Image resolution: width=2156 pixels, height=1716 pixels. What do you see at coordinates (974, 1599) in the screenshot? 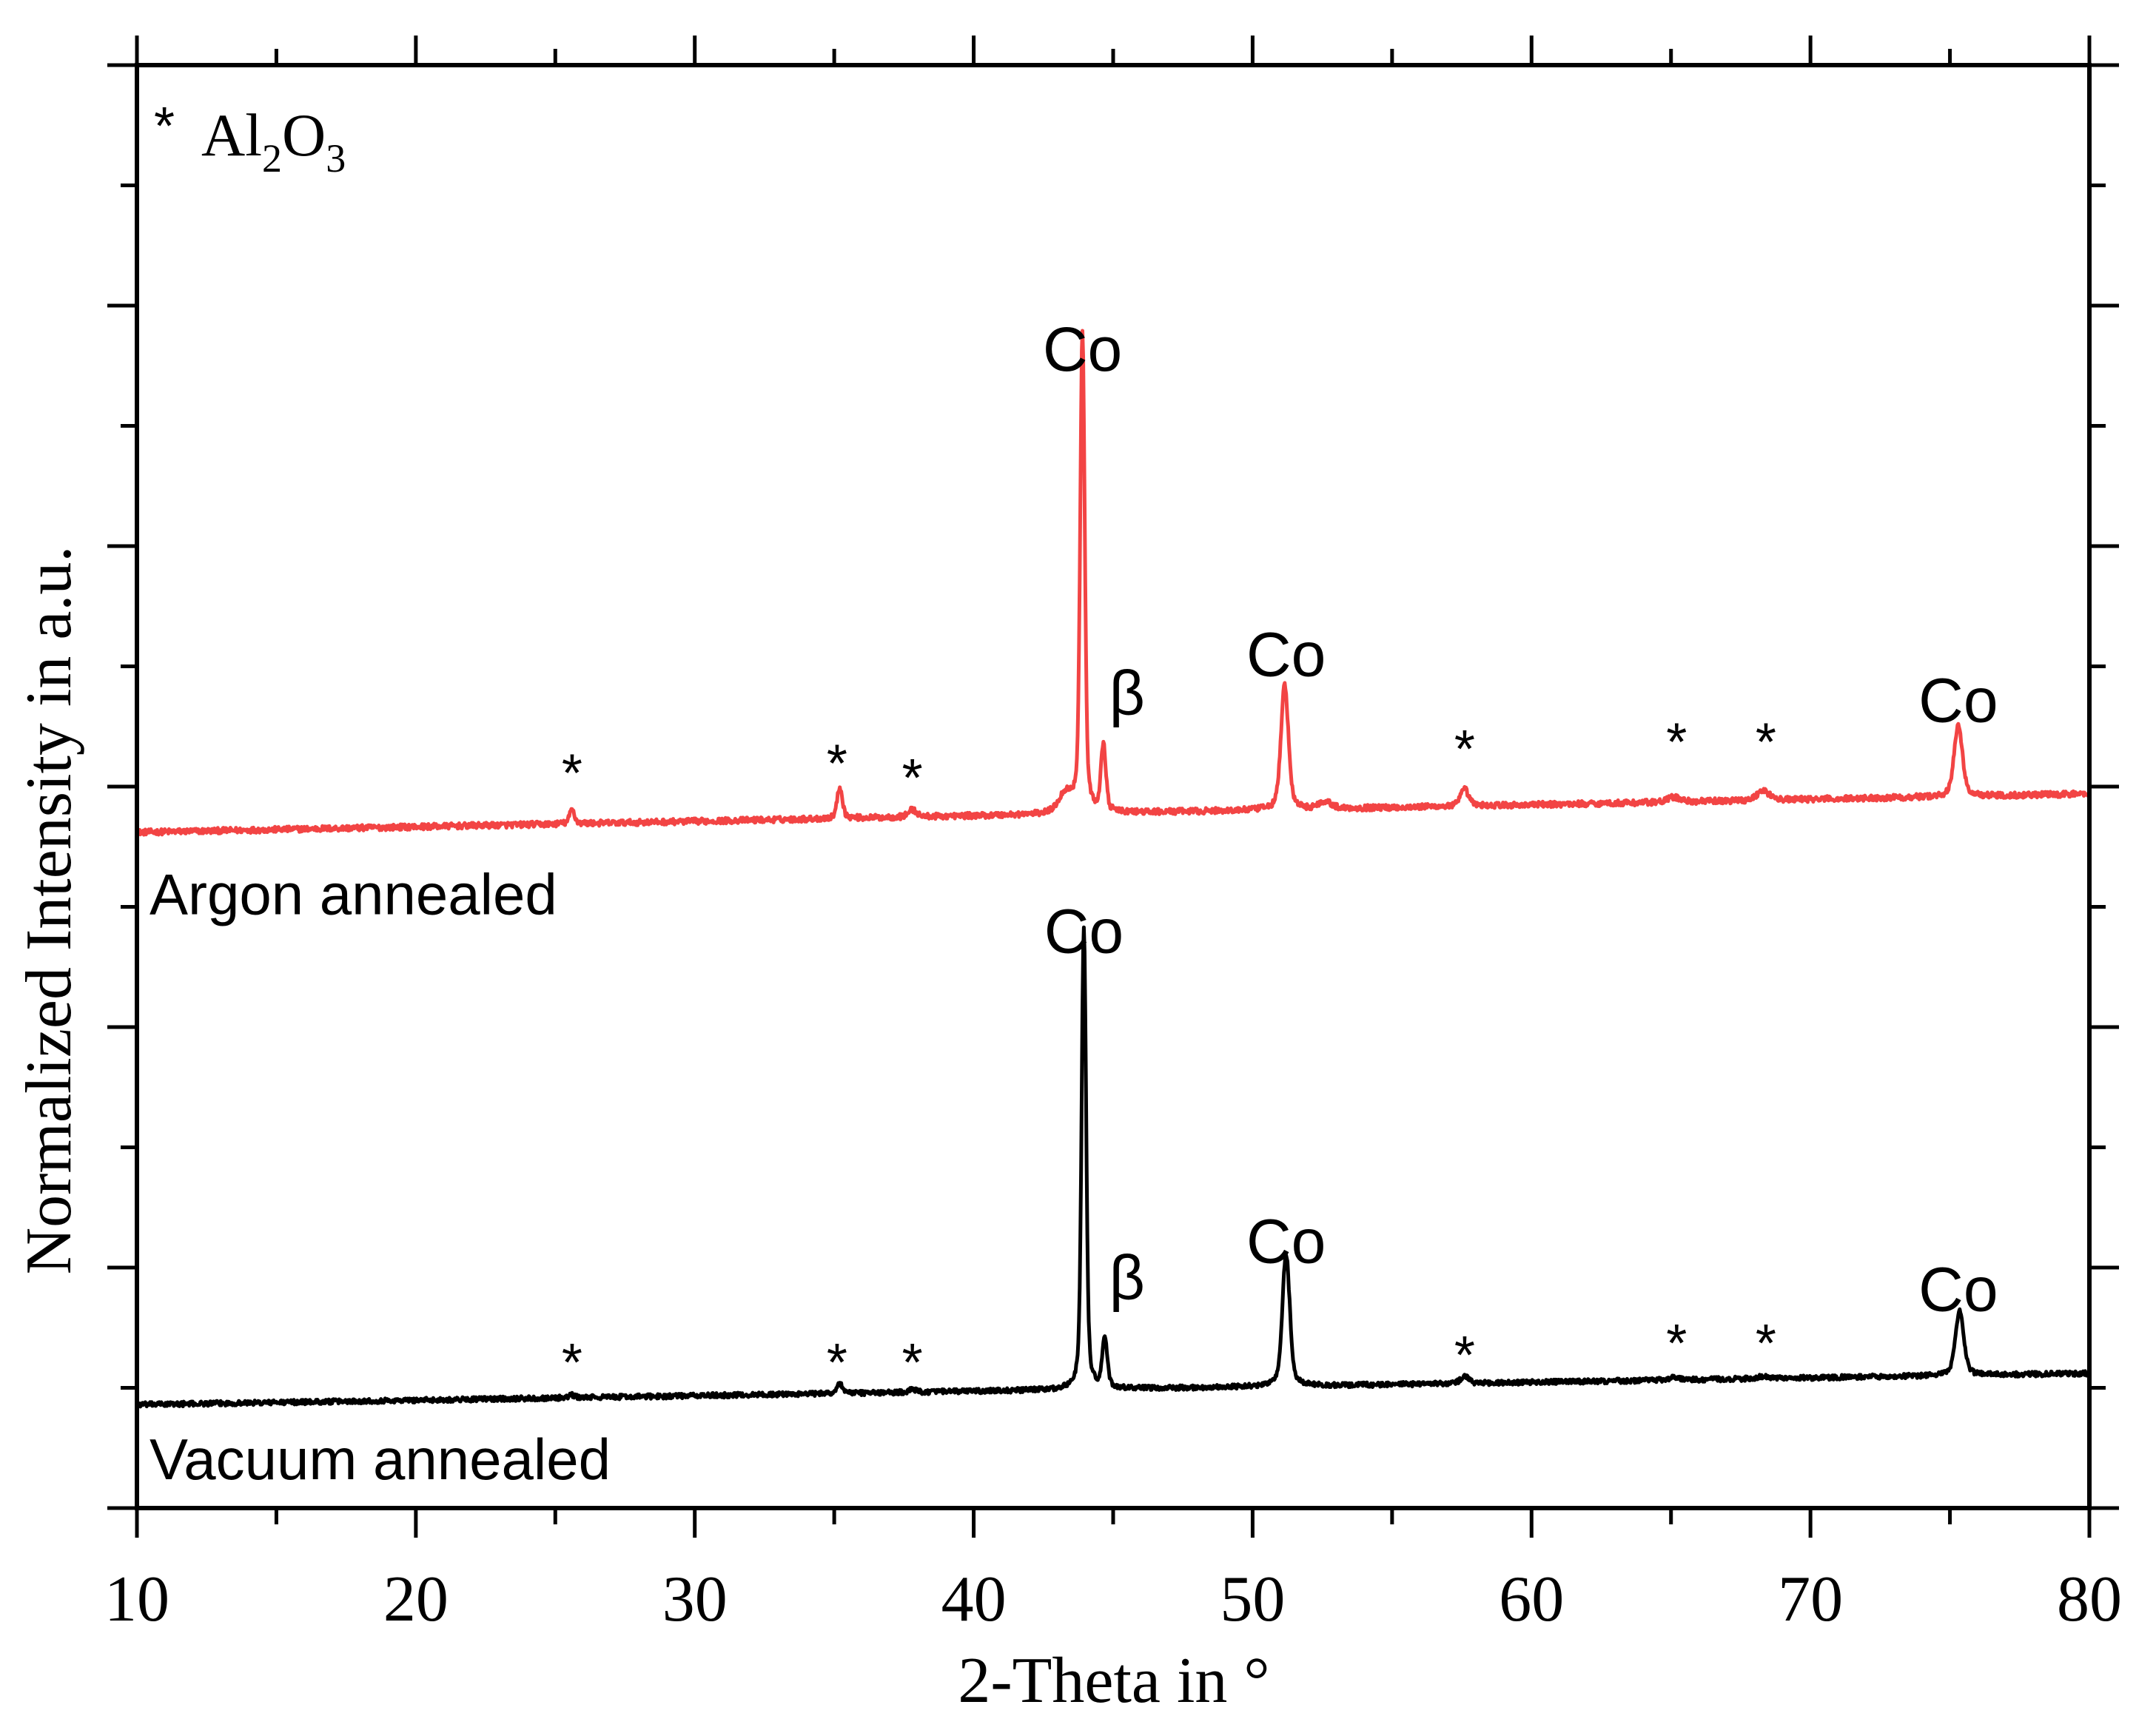
I see `x-tick-label: 40` at bounding box center [974, 1599].